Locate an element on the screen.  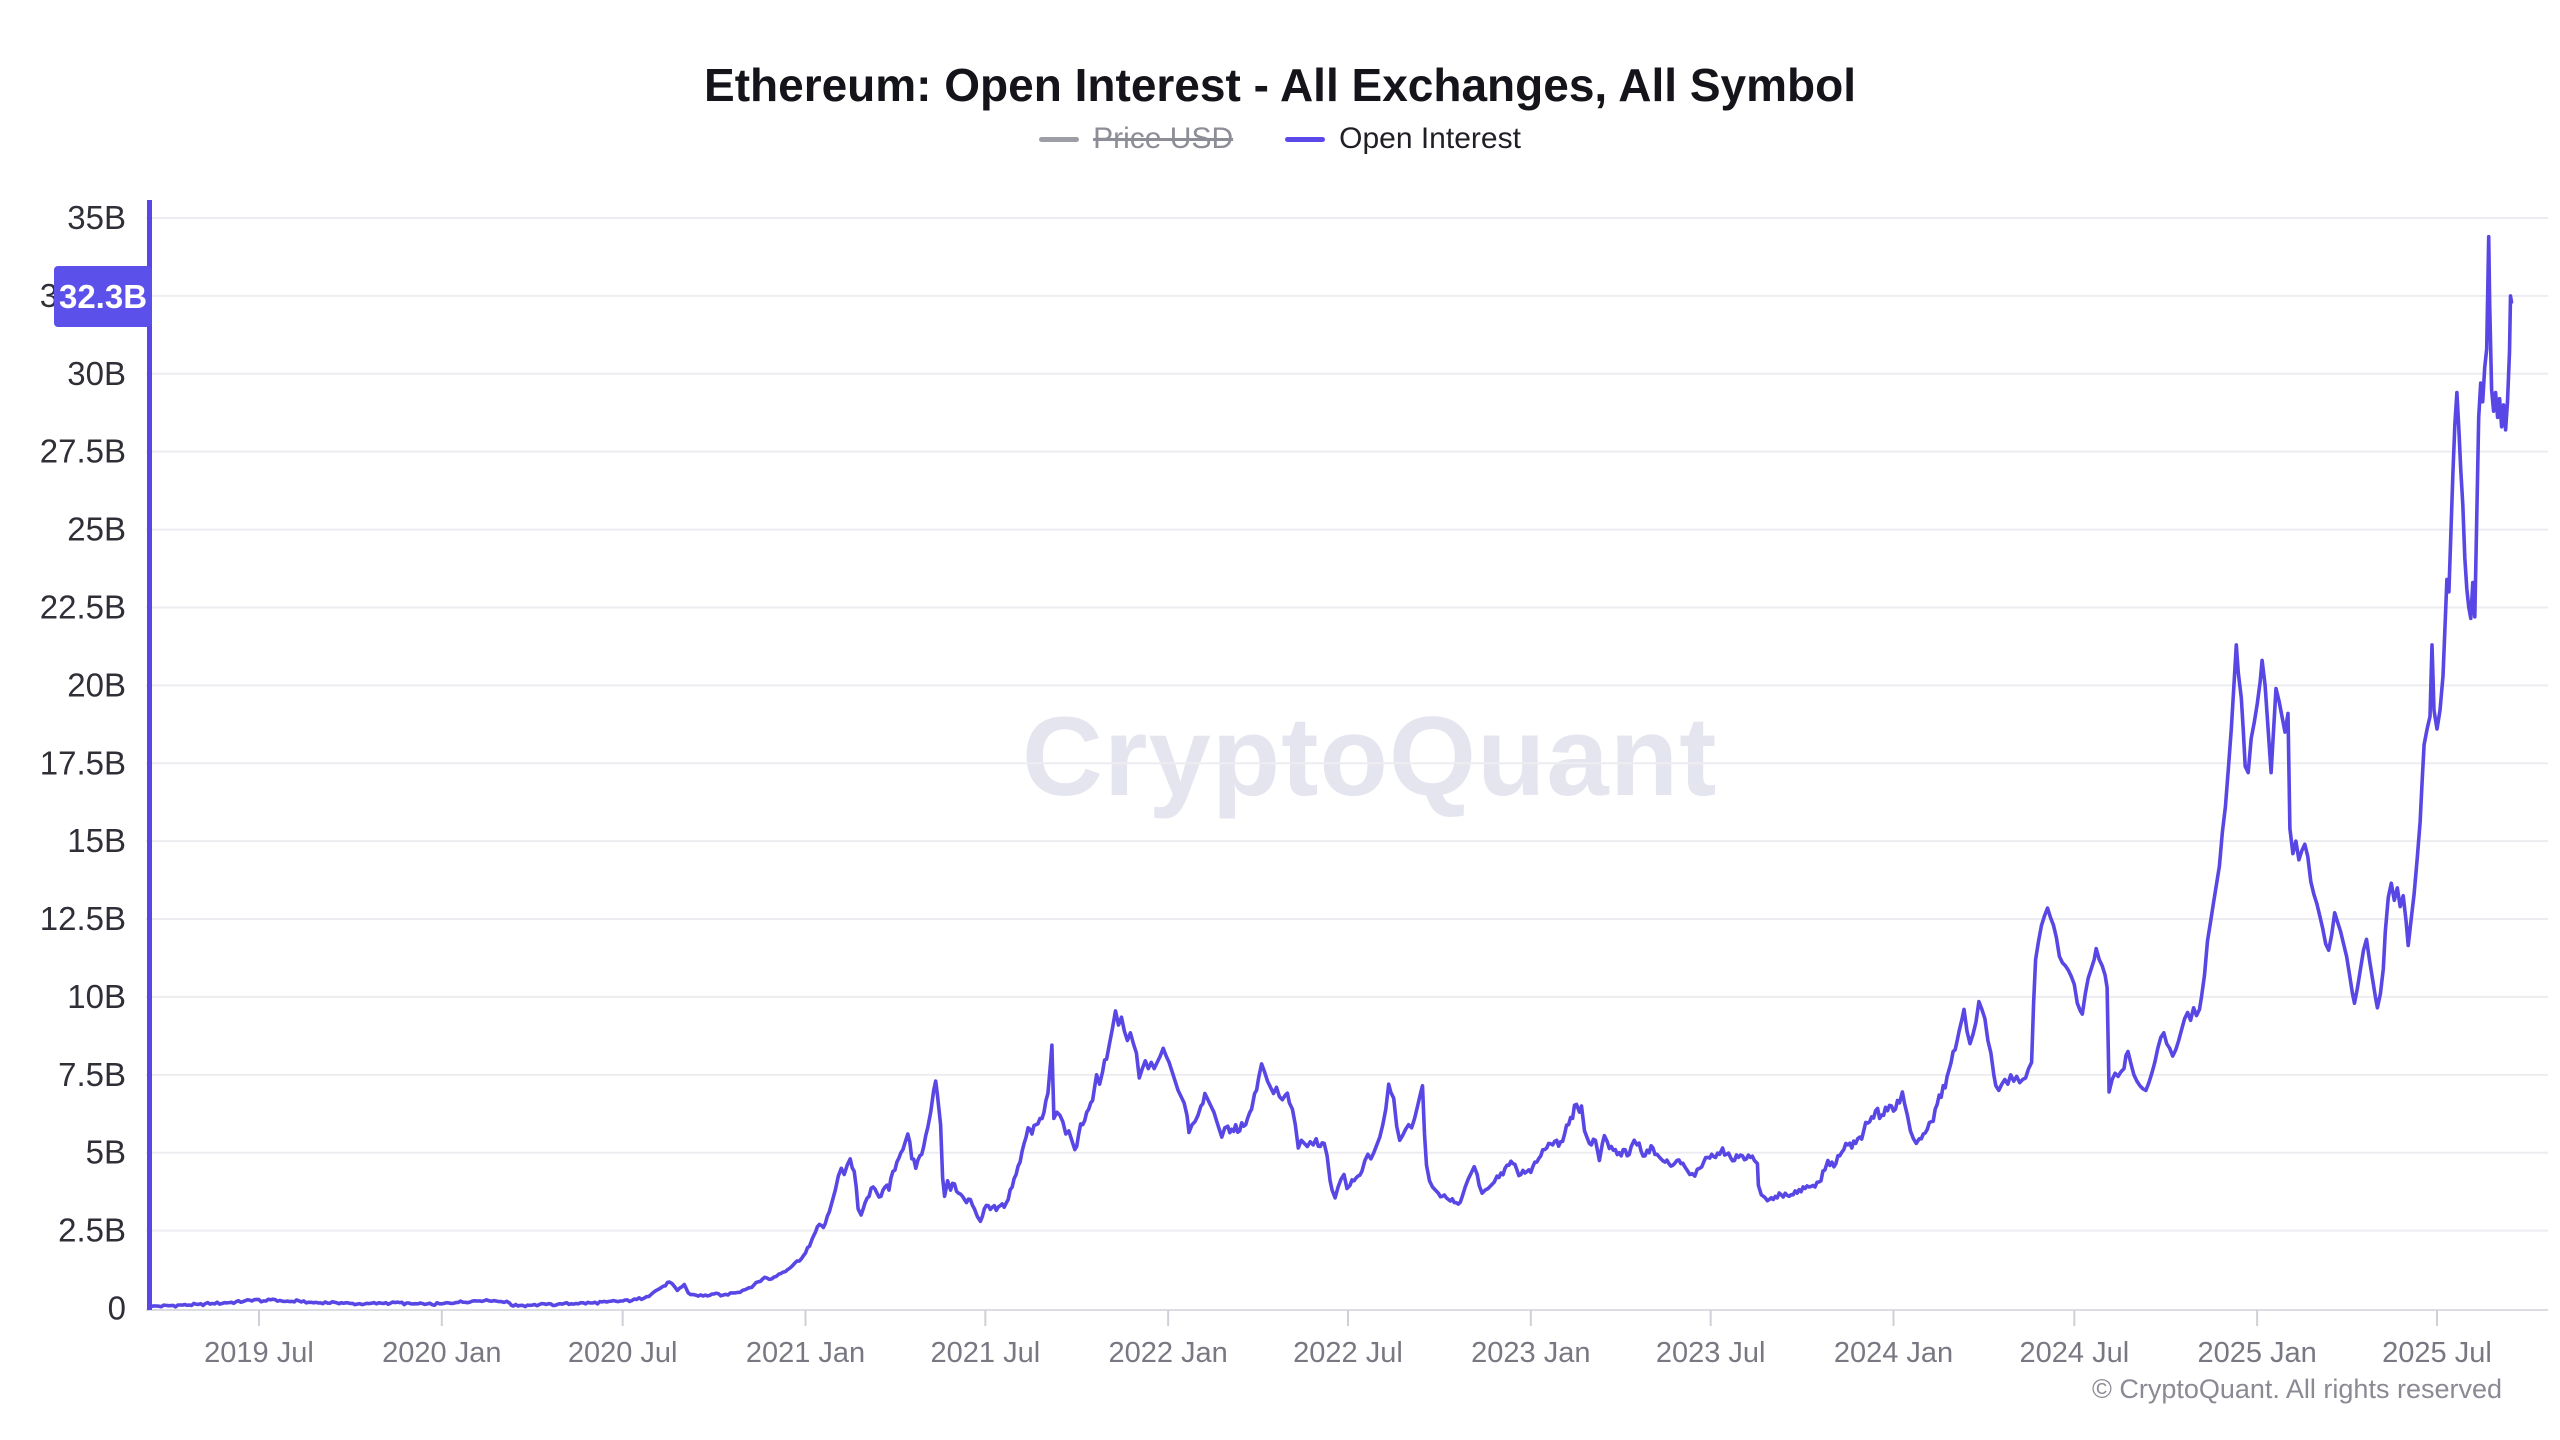
price-usd-line-swatch-icon is located at coordinates (1059, 139).